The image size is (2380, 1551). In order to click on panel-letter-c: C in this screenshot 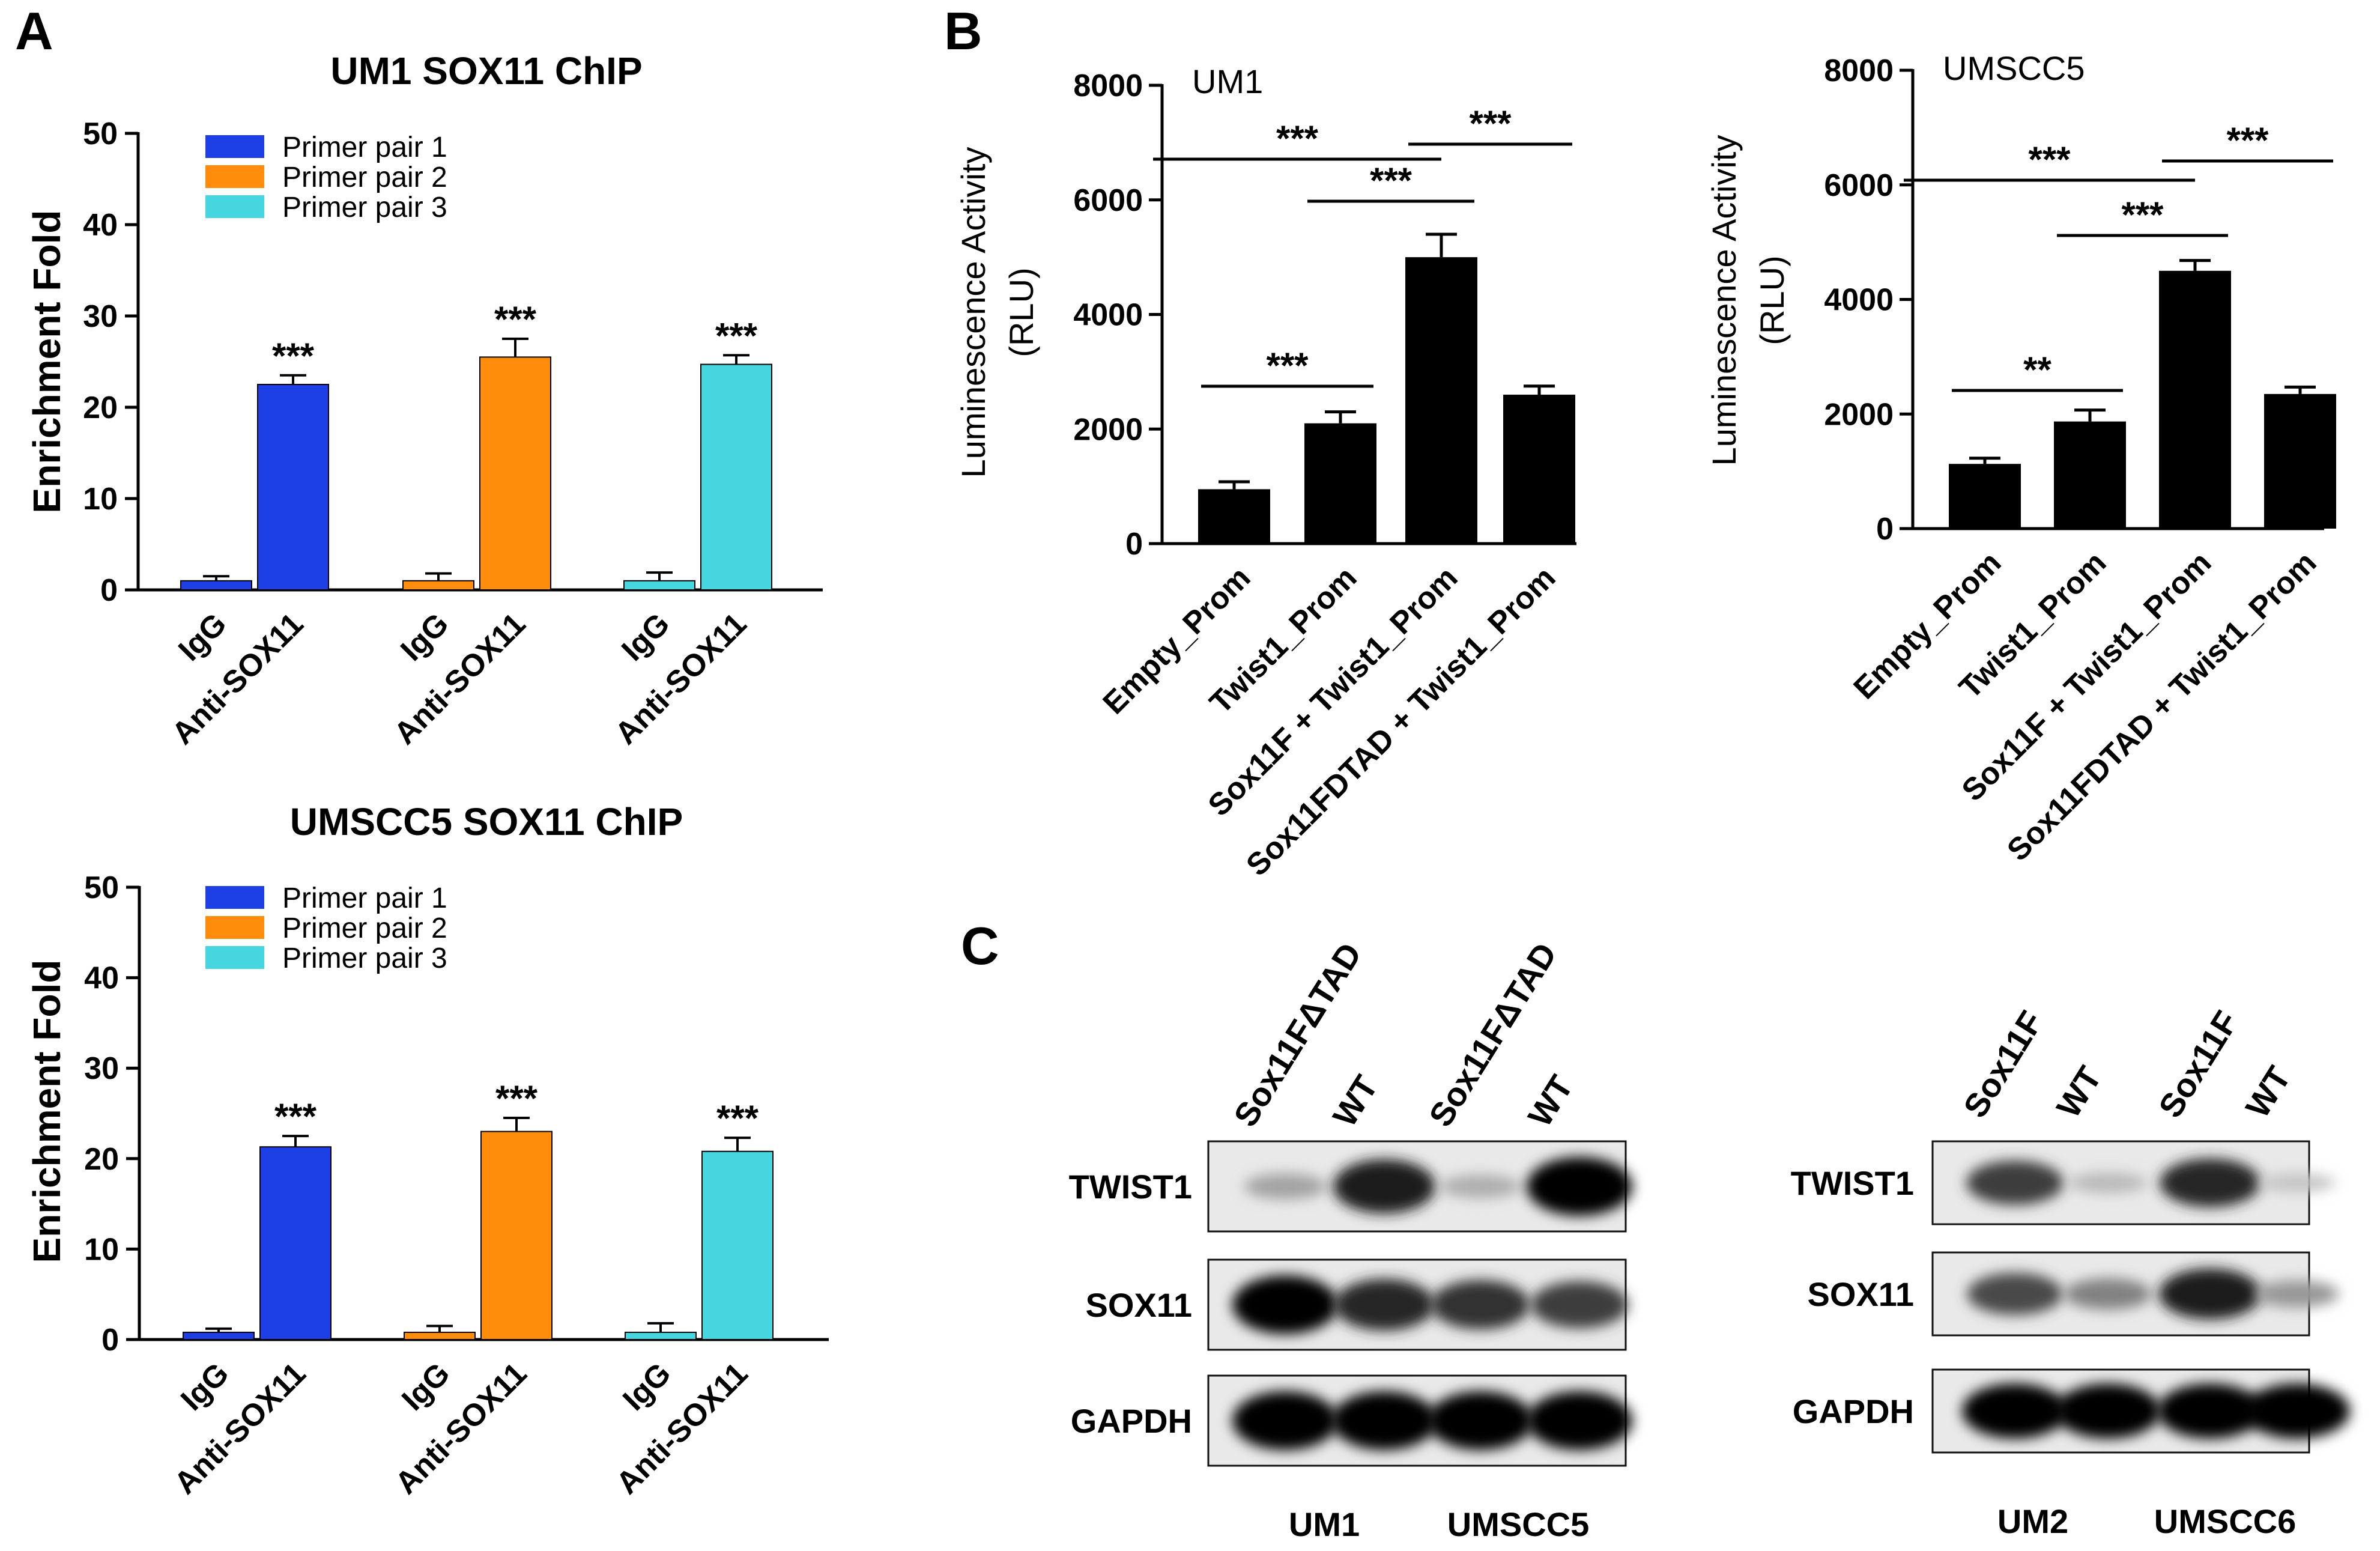, I will do `click(980, 946)`.